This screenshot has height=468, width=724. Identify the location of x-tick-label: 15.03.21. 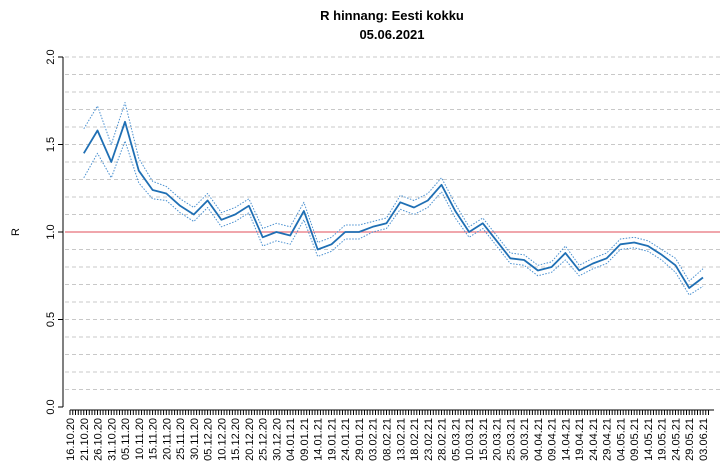
(484, 439).